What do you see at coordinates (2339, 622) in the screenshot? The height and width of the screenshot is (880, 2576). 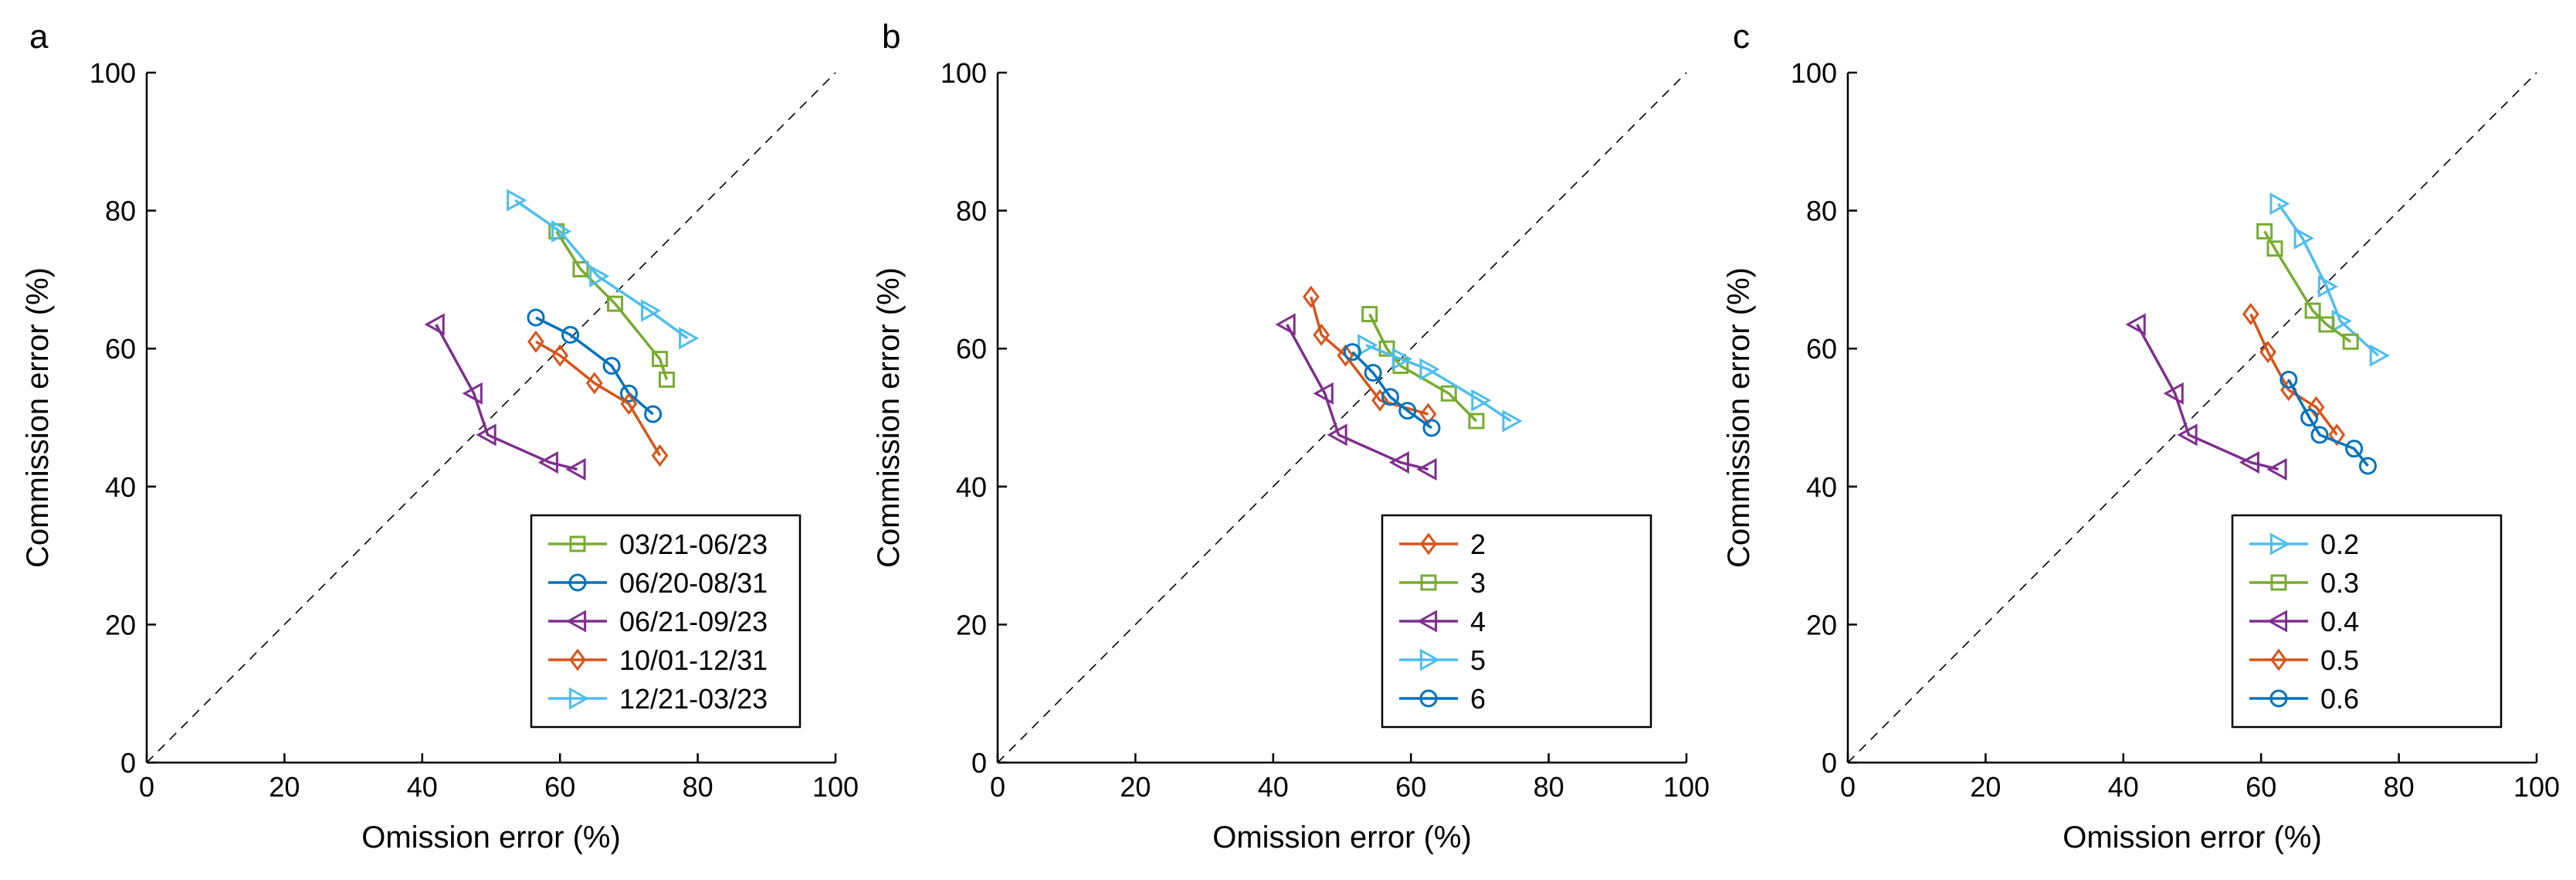 I see `legend-entry: 0.4` at bounding box center [2339, 622].